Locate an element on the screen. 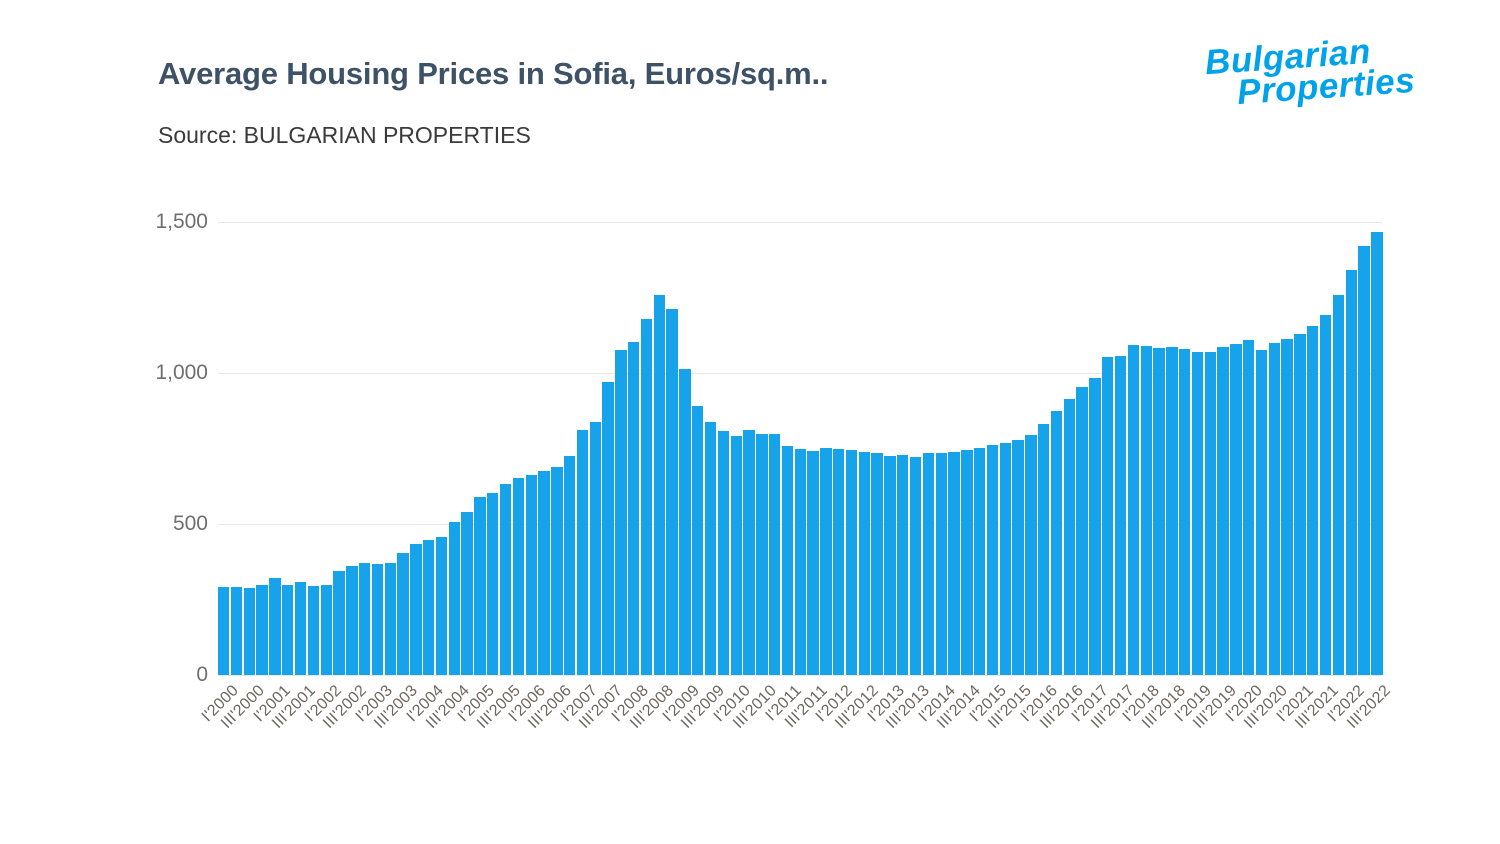  bar-IV'2016 is located at coordinates (1082, 531).